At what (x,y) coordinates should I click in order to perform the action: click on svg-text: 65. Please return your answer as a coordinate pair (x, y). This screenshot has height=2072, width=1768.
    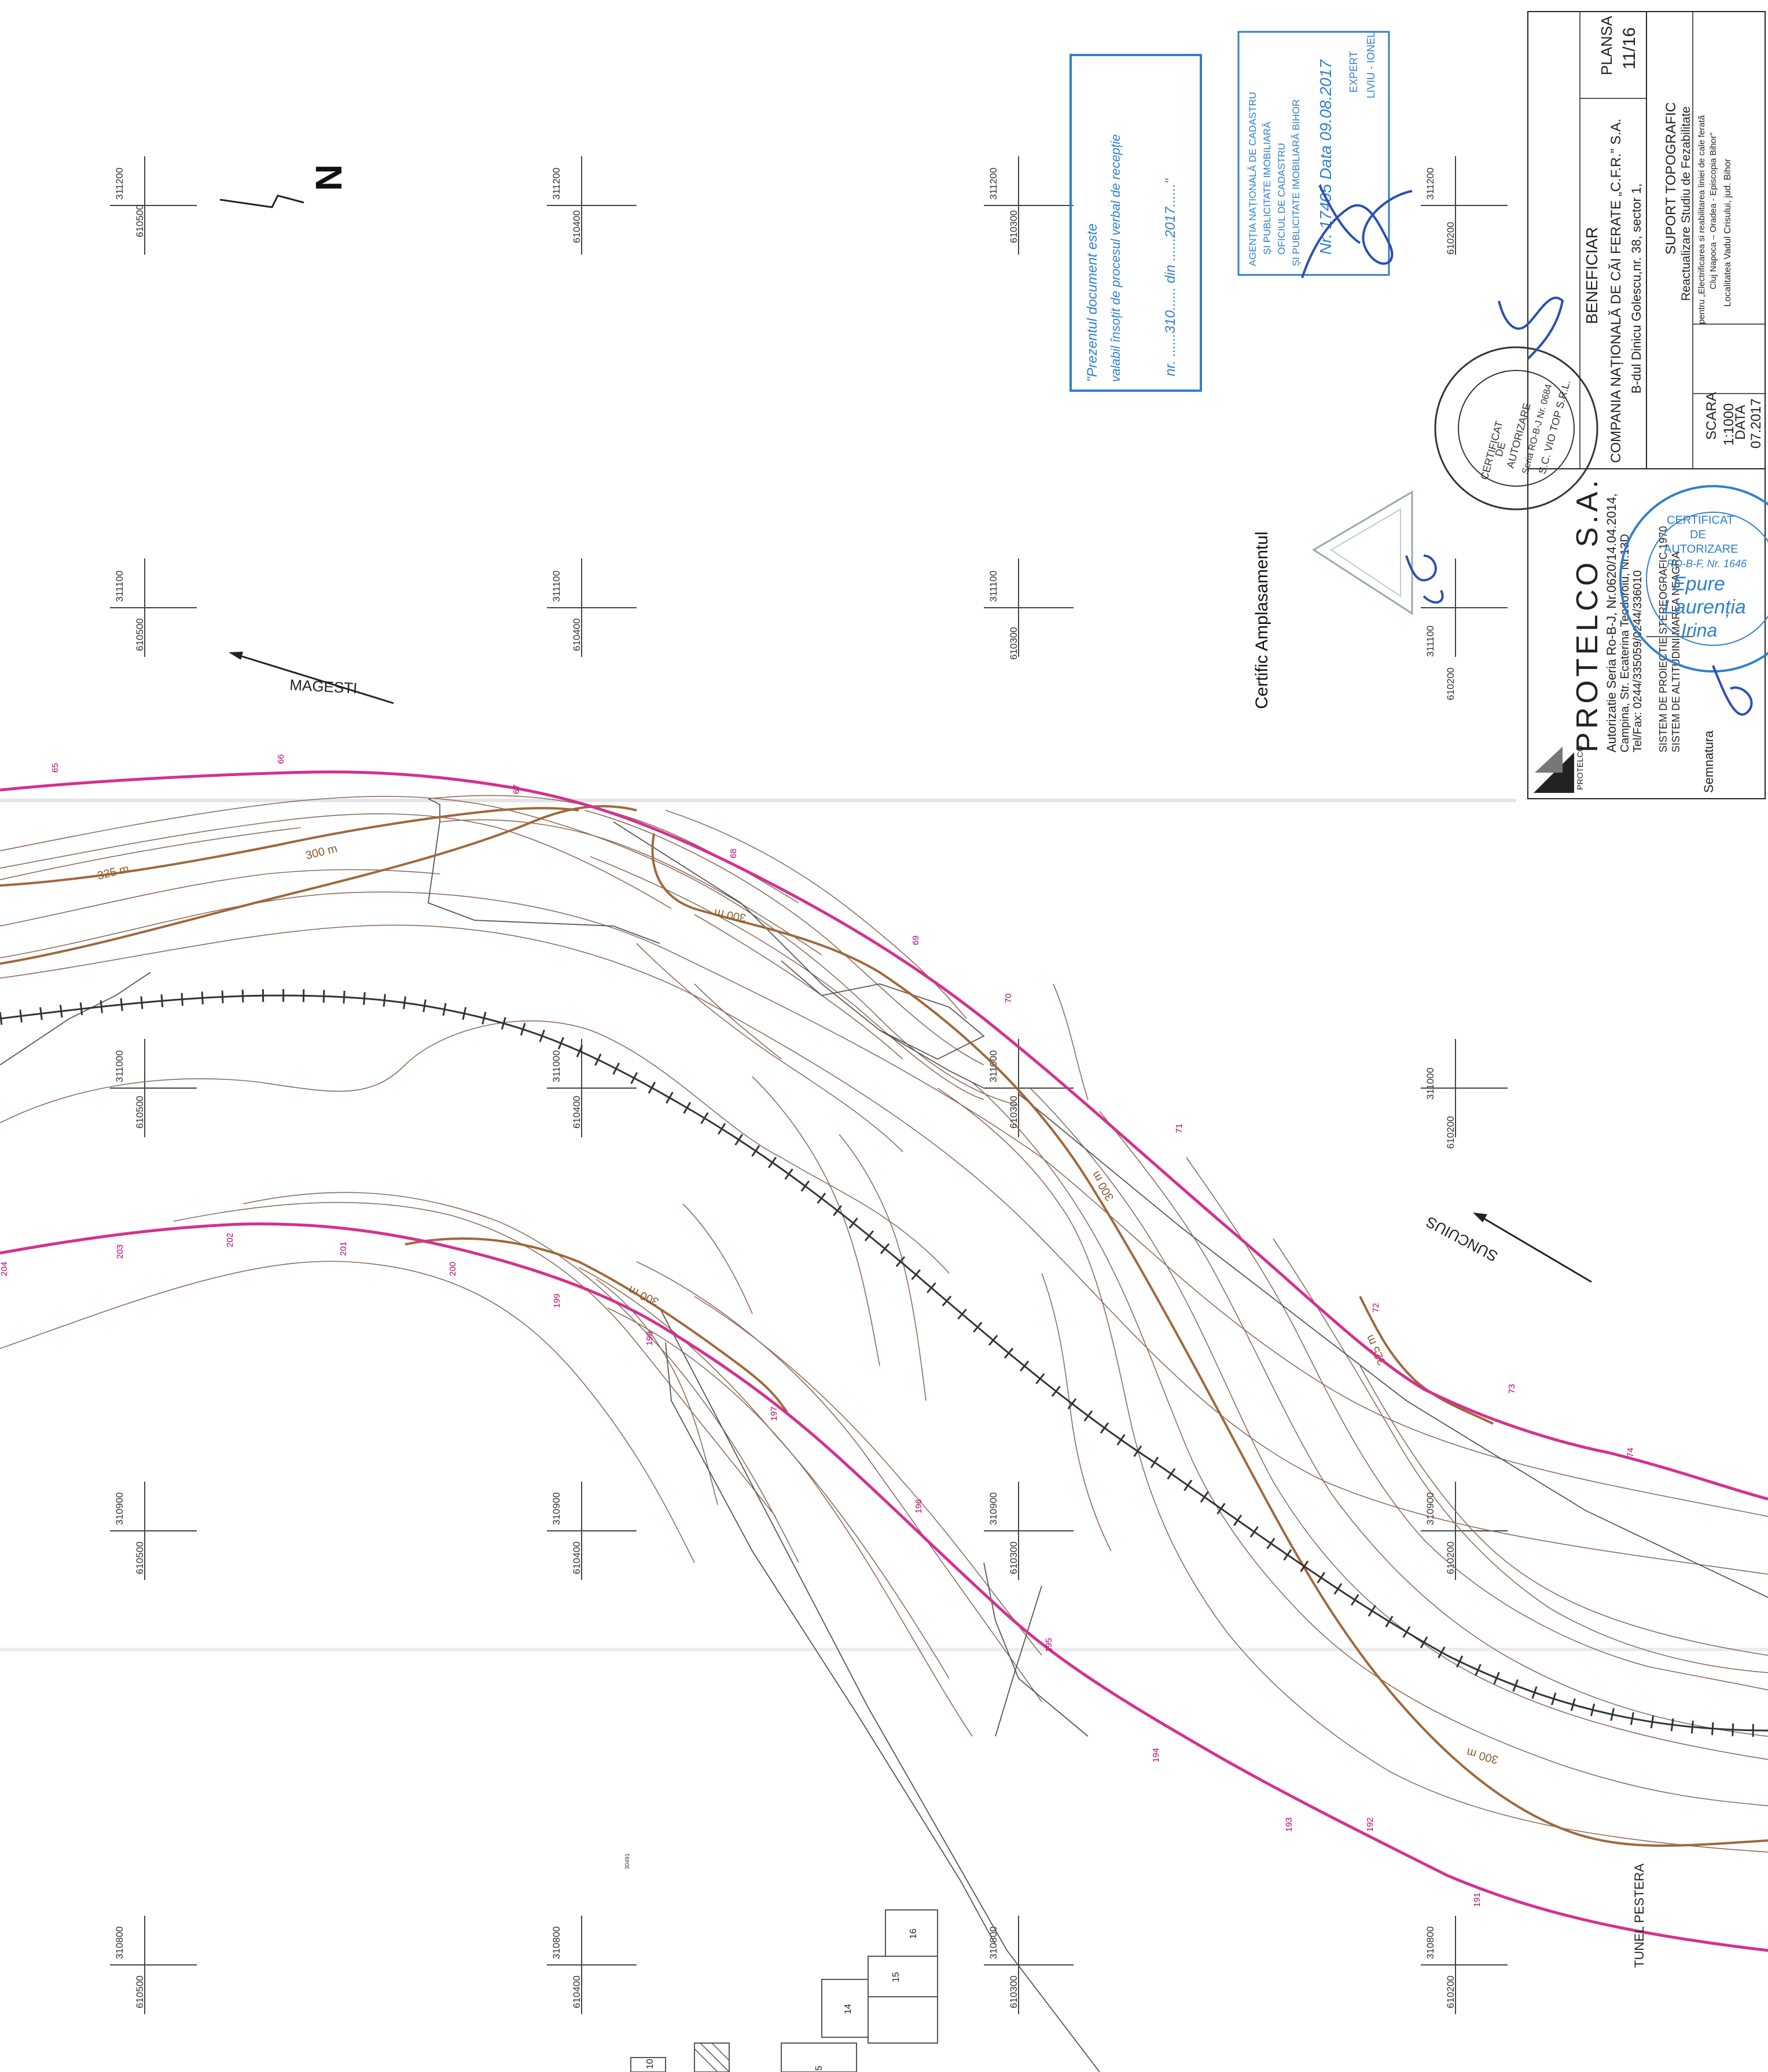
    Looking at the image, I should click on (55, 768).